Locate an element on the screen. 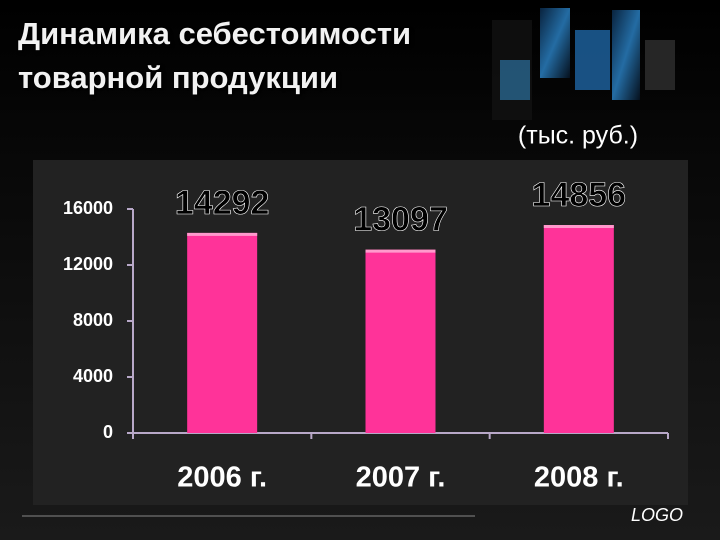 The image size is (720, 540). y-tick-label: 0 is located at coordinates (108, 432).